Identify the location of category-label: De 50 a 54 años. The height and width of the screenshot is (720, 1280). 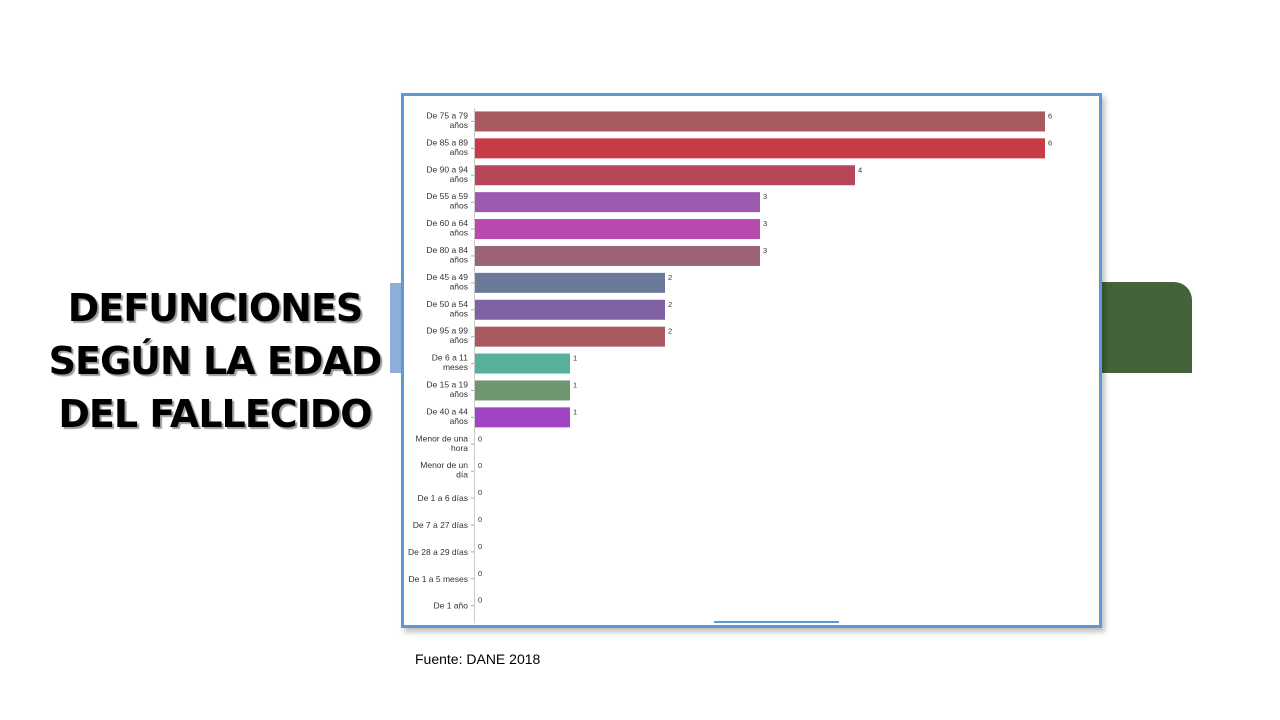
(447, 309).